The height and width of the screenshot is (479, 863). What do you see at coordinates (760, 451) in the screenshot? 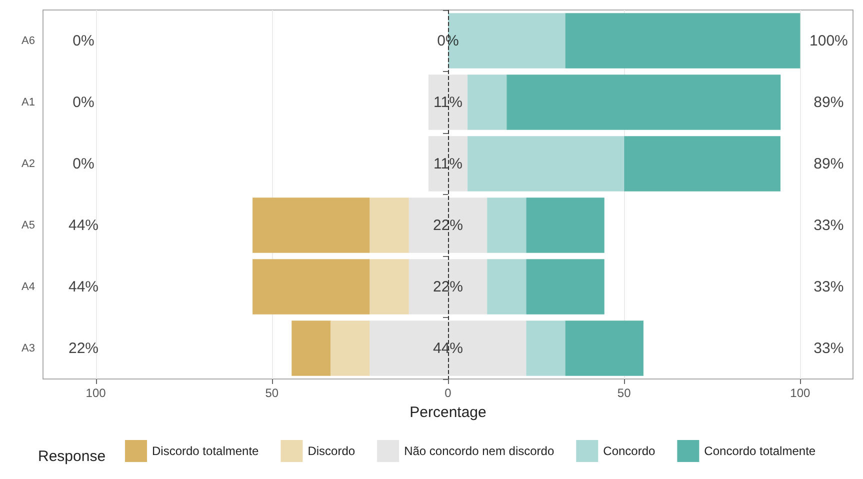
I see `legend-label: Concordo totalmente` at bounding box center [760, 451].